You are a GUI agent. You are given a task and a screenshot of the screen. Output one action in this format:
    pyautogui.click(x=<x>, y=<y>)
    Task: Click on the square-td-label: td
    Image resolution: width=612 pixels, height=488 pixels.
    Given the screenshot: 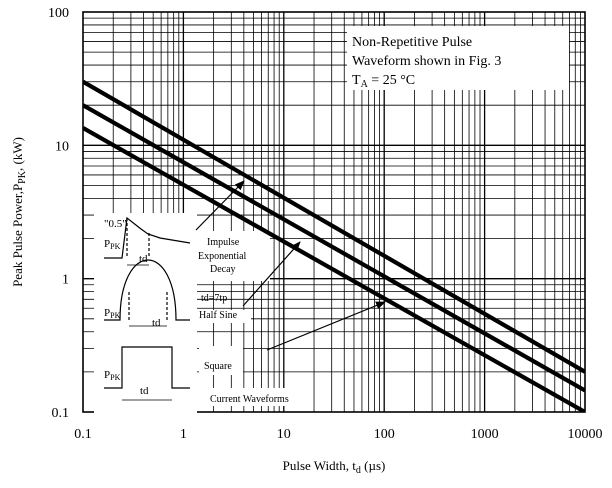 What is the action you would take?
    pyautogui.click(x=144, y=391)
    